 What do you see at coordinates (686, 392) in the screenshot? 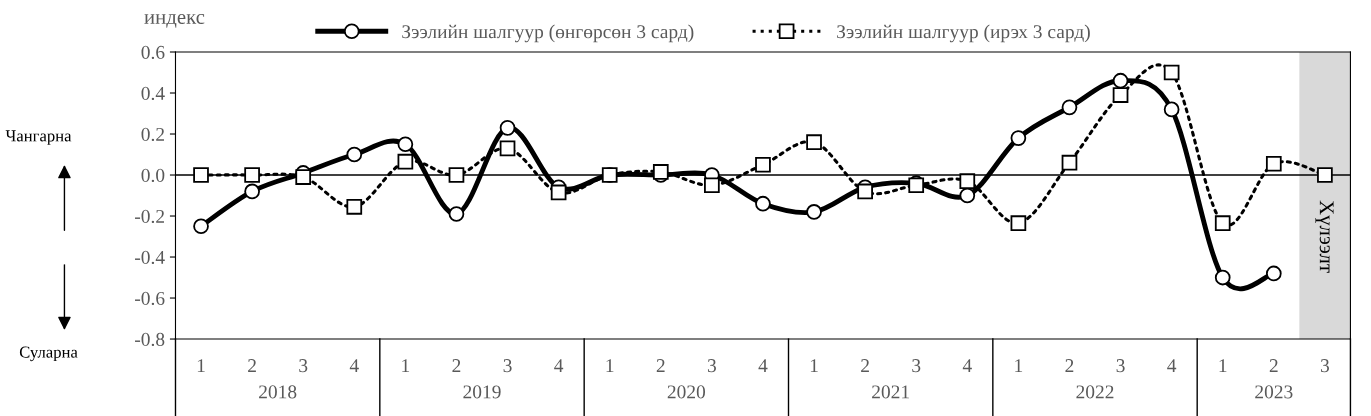
I see `text: 2020` at bounding box center [686, 392].